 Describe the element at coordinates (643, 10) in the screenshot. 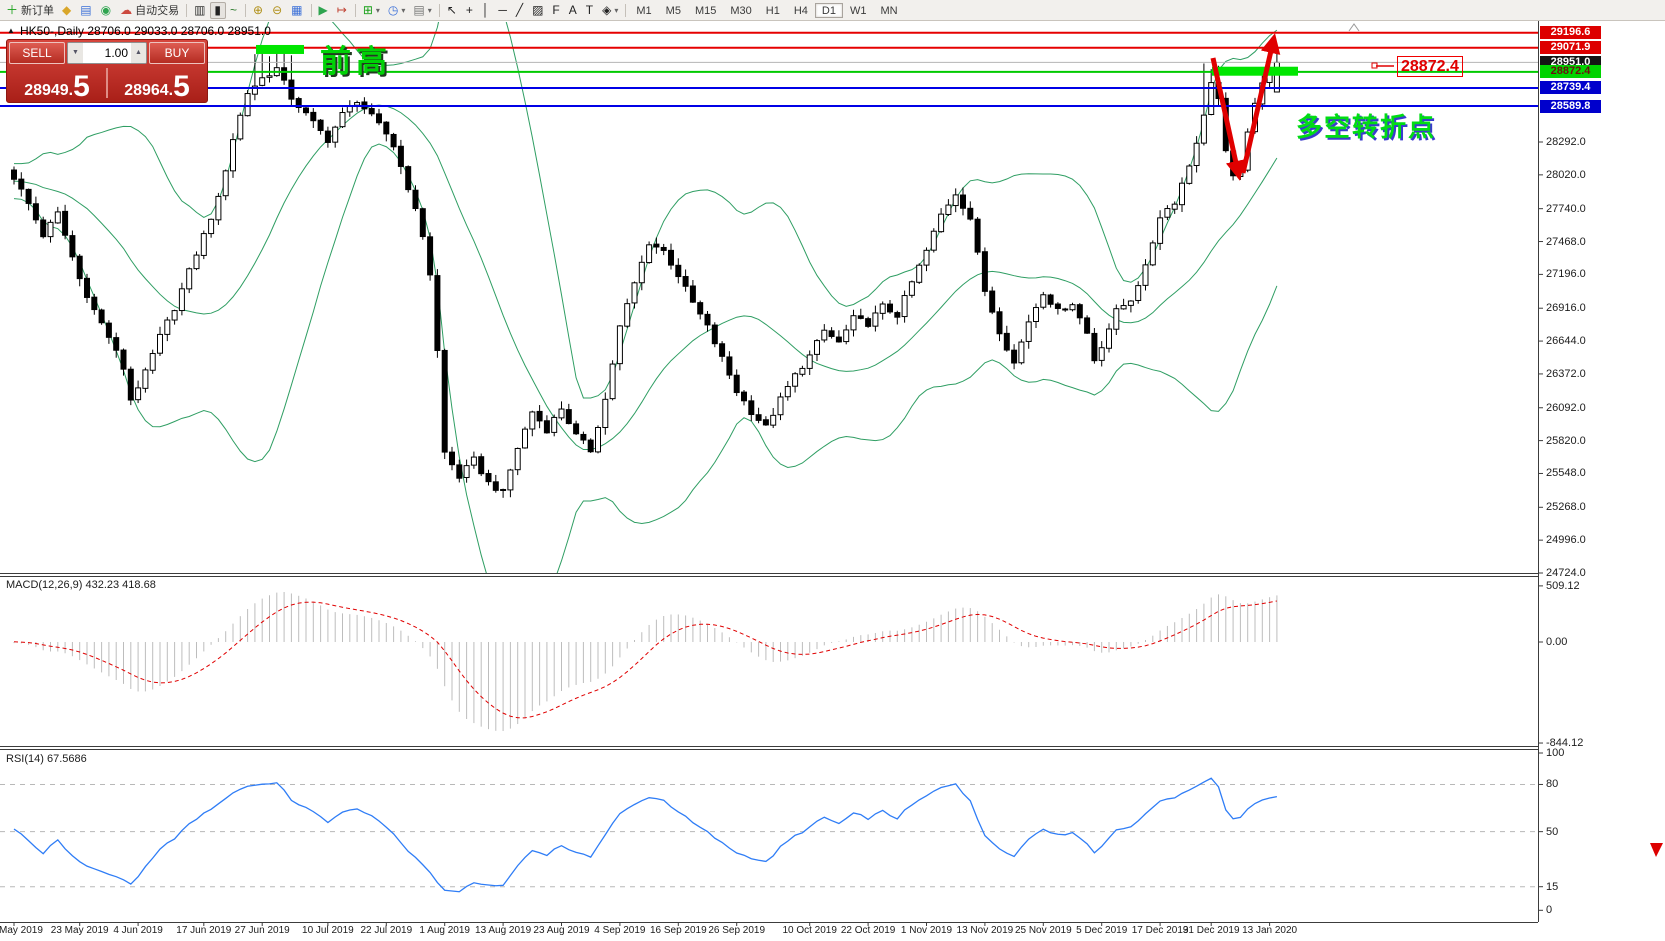

I see `timeframe-M1: M1` at that location.